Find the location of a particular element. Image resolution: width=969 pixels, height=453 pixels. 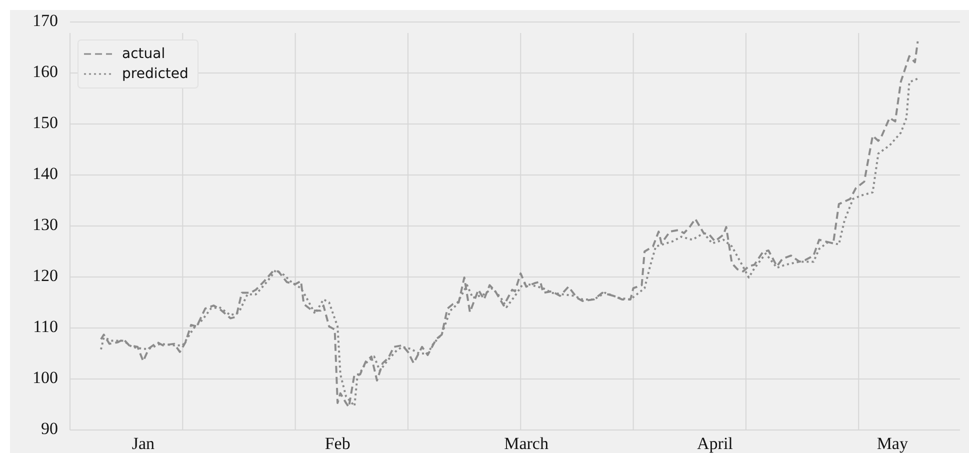

x-tick-label: Jan is located at coordinates (144, 443).